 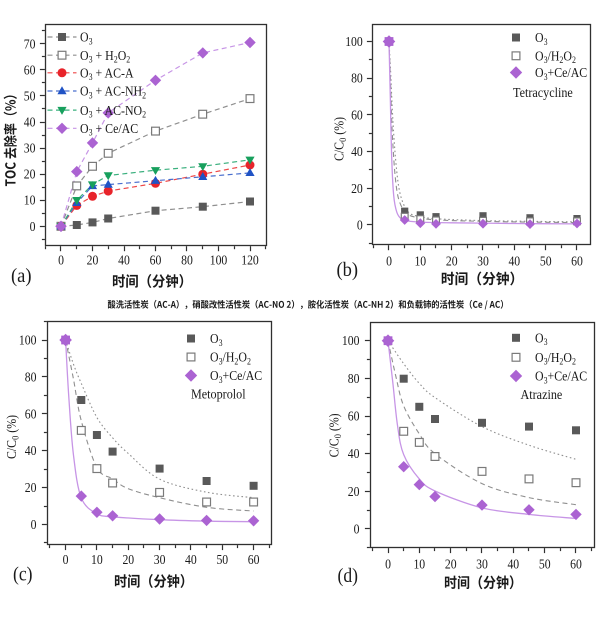 I want to click on svg-text: O3​ + AC-NH2​, so click(x=113, y=92).